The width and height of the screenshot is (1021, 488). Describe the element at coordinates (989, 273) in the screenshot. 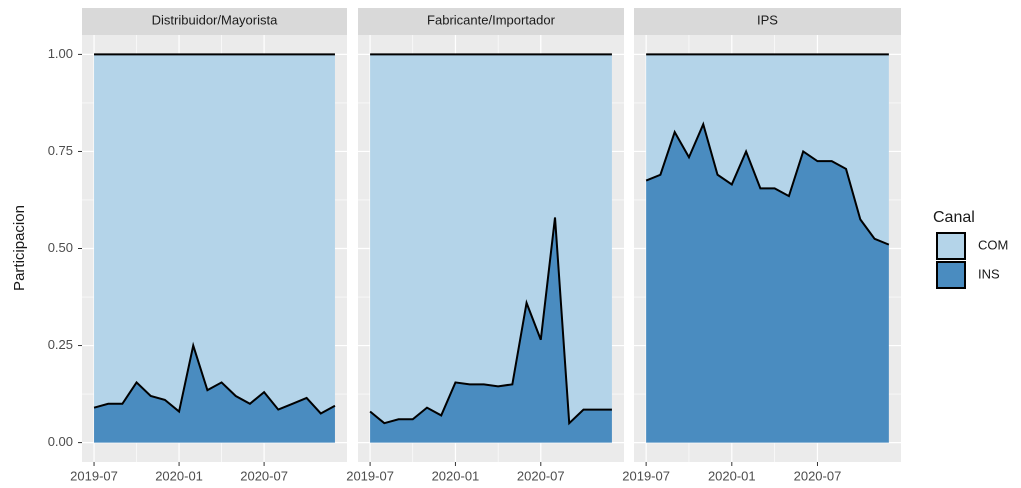

I see `legend-label: INS` at that location.